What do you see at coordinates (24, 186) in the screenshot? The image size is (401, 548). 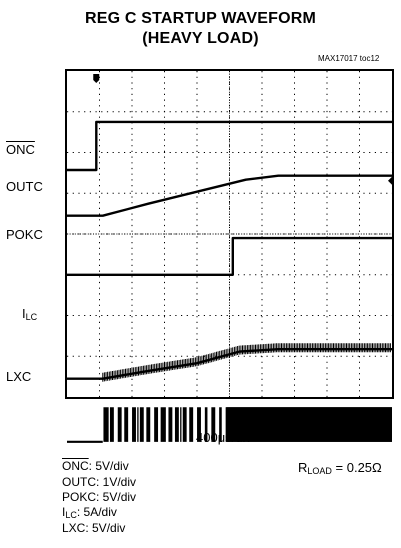 I see `label-outc: OUTC` at bounding box center [24, 186].